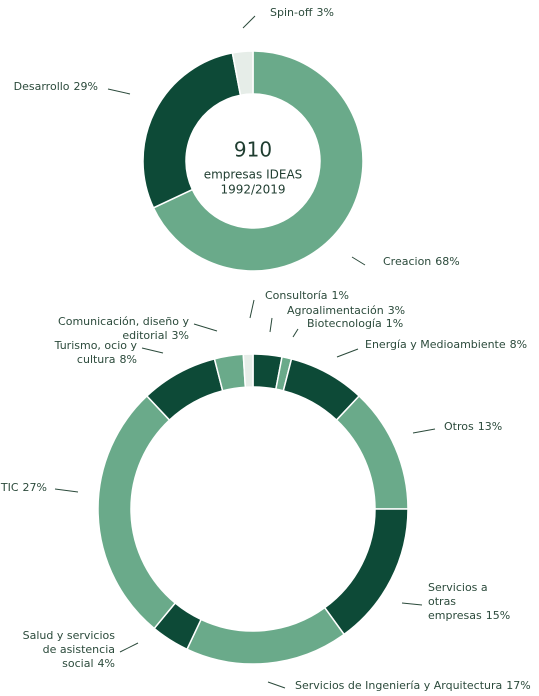 The image size is (539, 696). I want to click on category-name: Creacion, so click(407, 261).